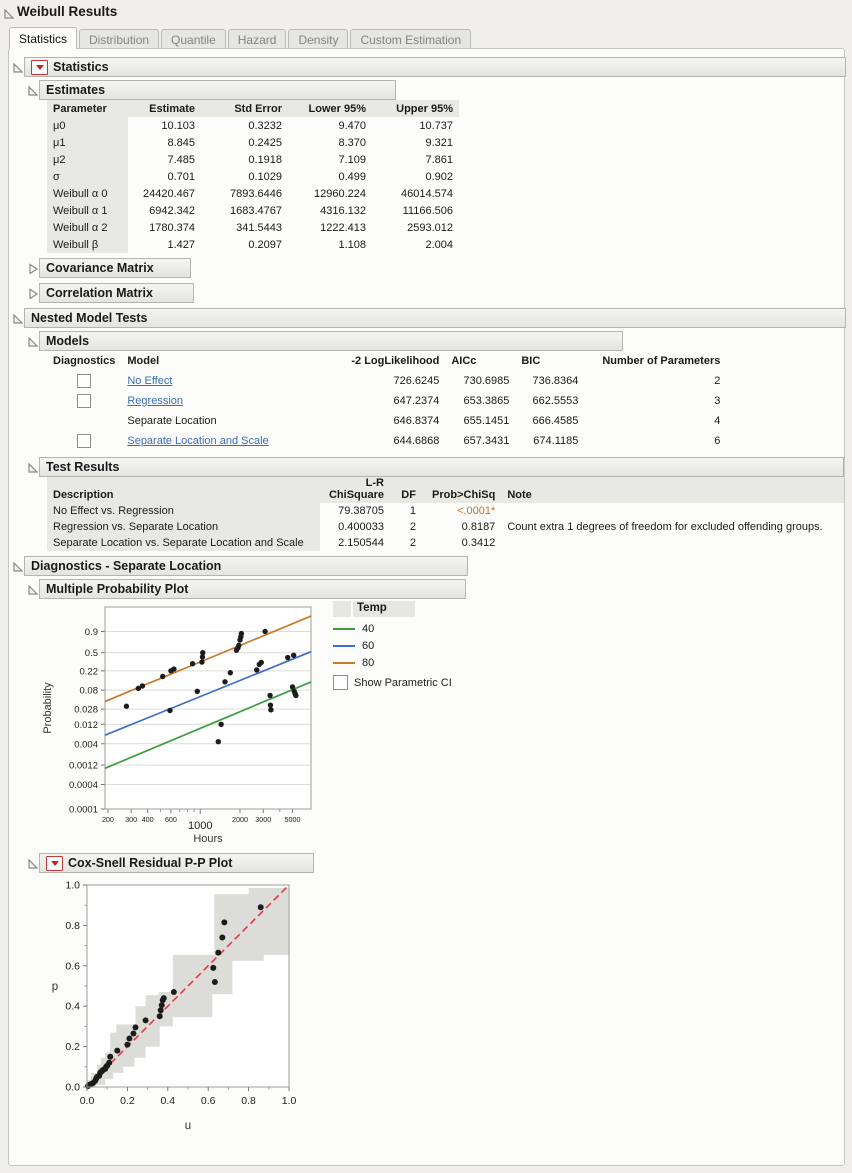 This screenshot has width=852, height=1173. I want to click on svg-text: 1000, so click(200, 826).